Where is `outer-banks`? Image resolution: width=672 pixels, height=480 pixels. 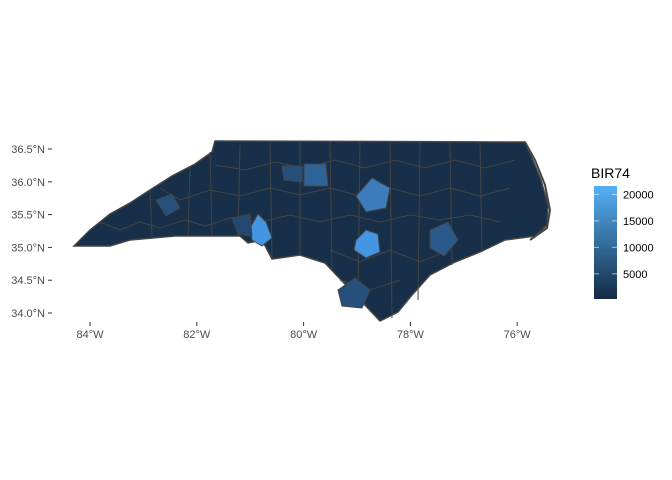
outer-banks is located at coordinates (538, 191).